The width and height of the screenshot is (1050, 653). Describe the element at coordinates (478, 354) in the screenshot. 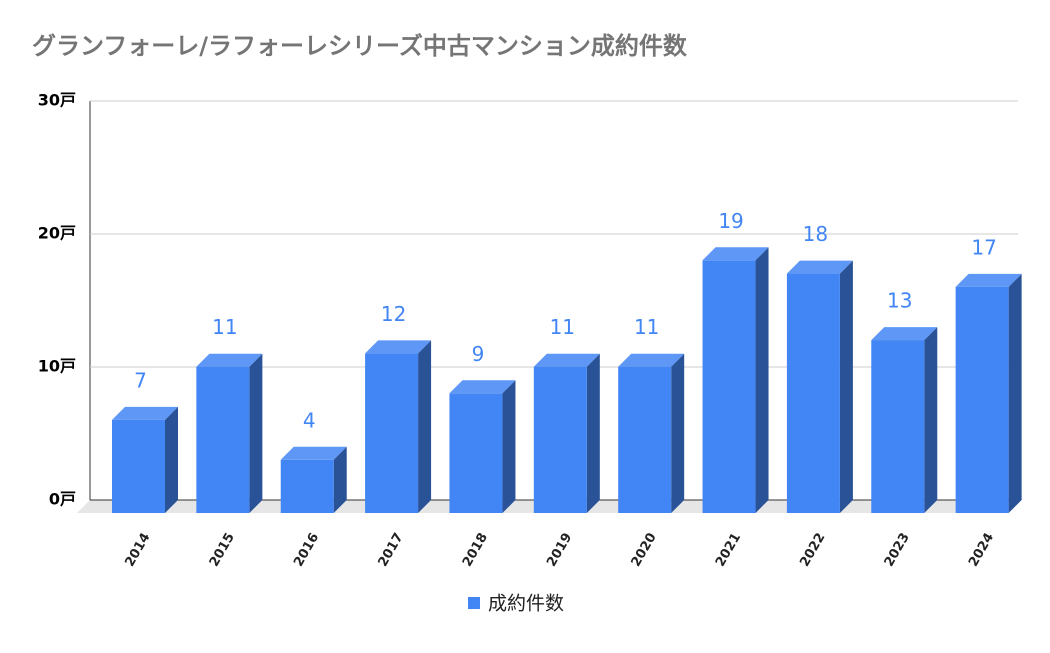

I see `value-label: 9` at that location.